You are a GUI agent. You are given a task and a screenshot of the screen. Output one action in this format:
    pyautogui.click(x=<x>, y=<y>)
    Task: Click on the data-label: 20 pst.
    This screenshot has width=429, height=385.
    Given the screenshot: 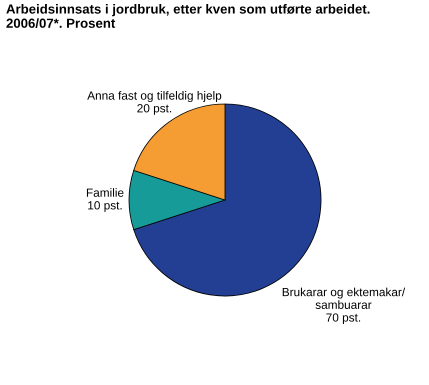 What is the action you would take?
    pyautogui.click(x=154, y=109)
    